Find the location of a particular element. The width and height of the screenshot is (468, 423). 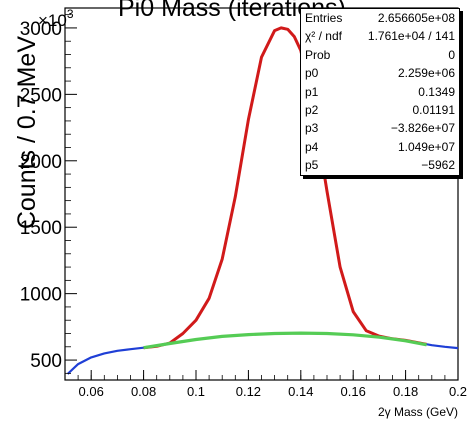

y-tick-label: 3000 is located at coordinates (41, 29).